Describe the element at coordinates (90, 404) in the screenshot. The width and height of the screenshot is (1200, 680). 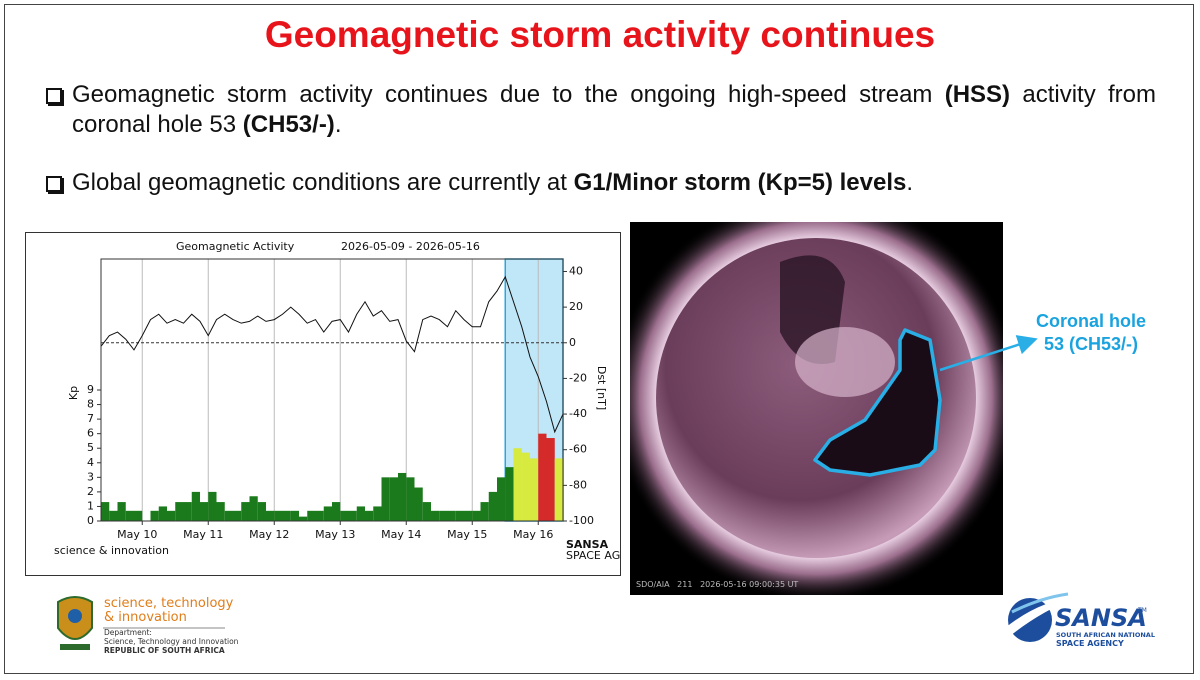
I see `y-tick-label: 8` at that location.